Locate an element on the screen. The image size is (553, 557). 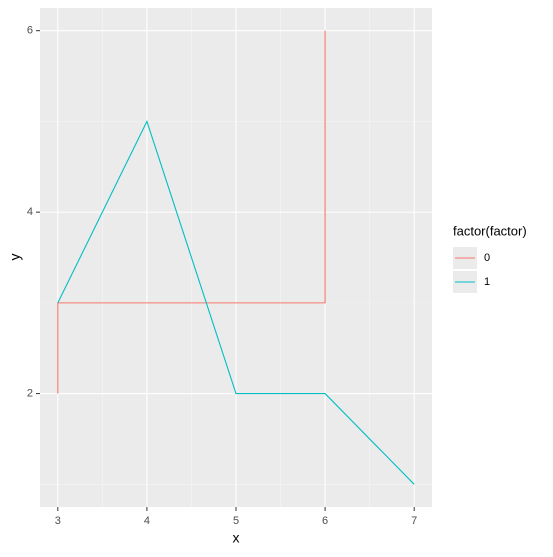
y-axis-label: y is located at coordinates (15, 257).